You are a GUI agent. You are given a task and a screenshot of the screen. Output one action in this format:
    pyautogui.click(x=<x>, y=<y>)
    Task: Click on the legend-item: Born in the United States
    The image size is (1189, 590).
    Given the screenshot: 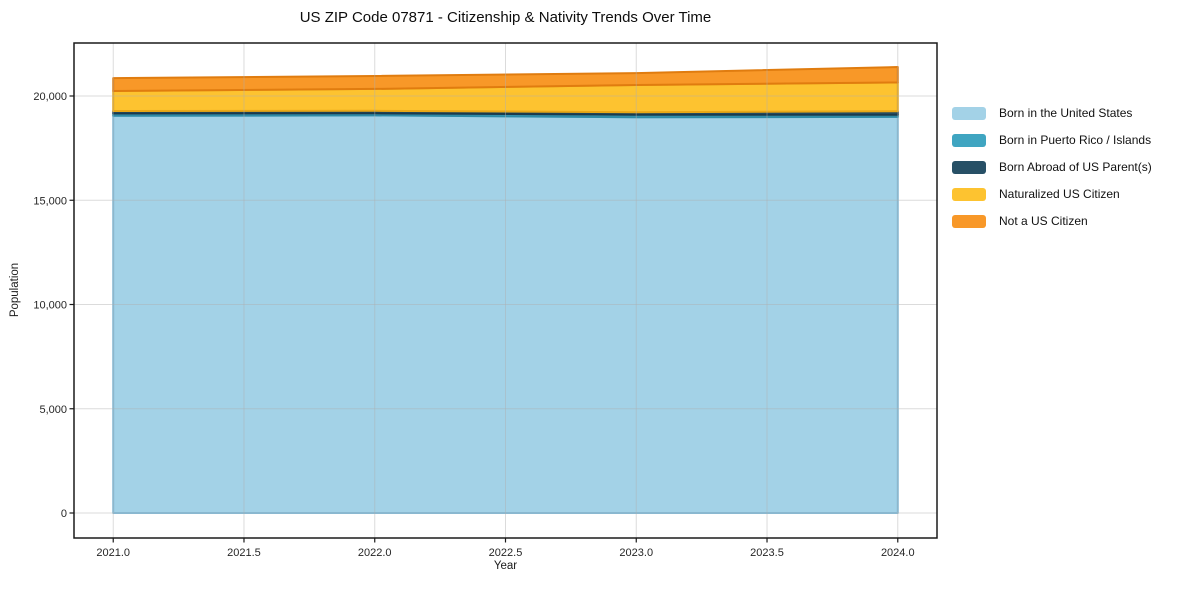 What is the action you would take?
    pyautogui.click(x=1052, y=113)
    